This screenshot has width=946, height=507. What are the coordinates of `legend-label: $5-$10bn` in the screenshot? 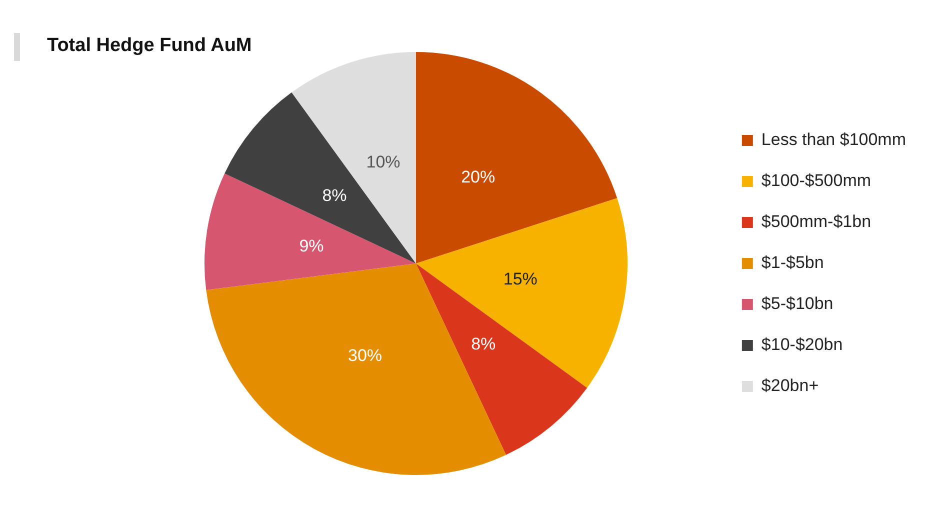 It's located at (797, 304).